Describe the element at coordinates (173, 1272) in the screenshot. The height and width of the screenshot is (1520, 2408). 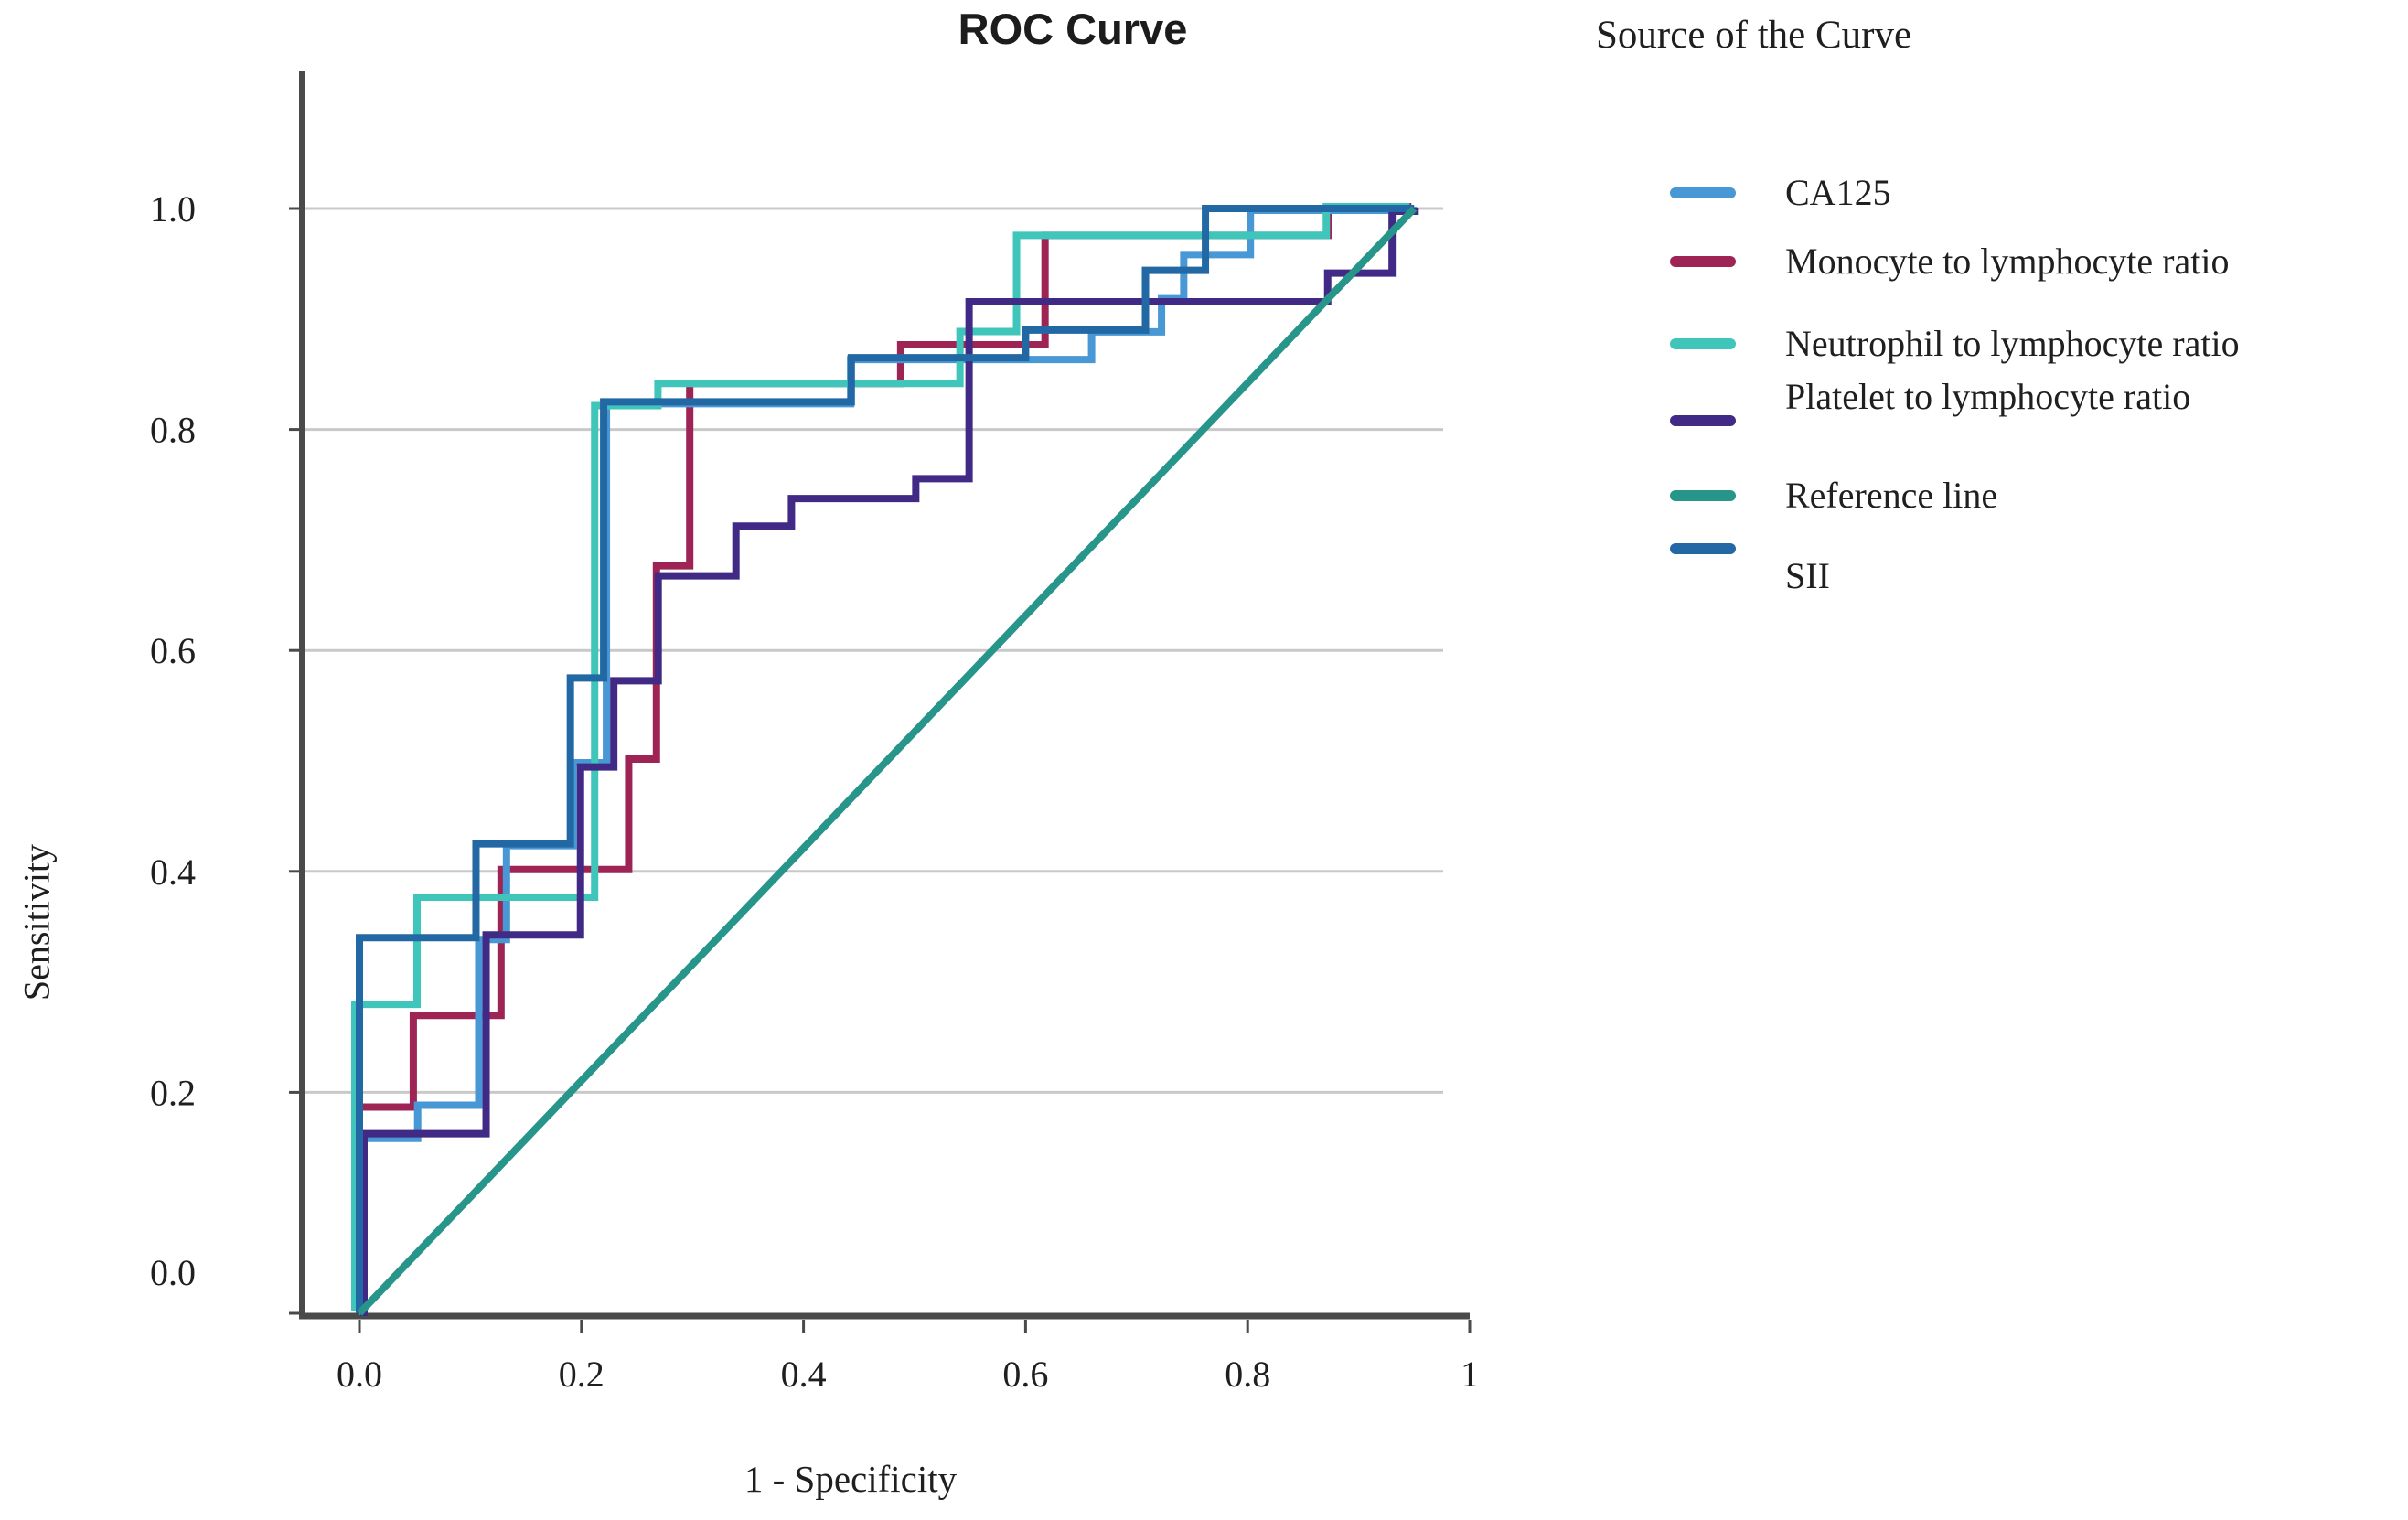
I see `y-tick-label-0.0: 0.0` at that location.